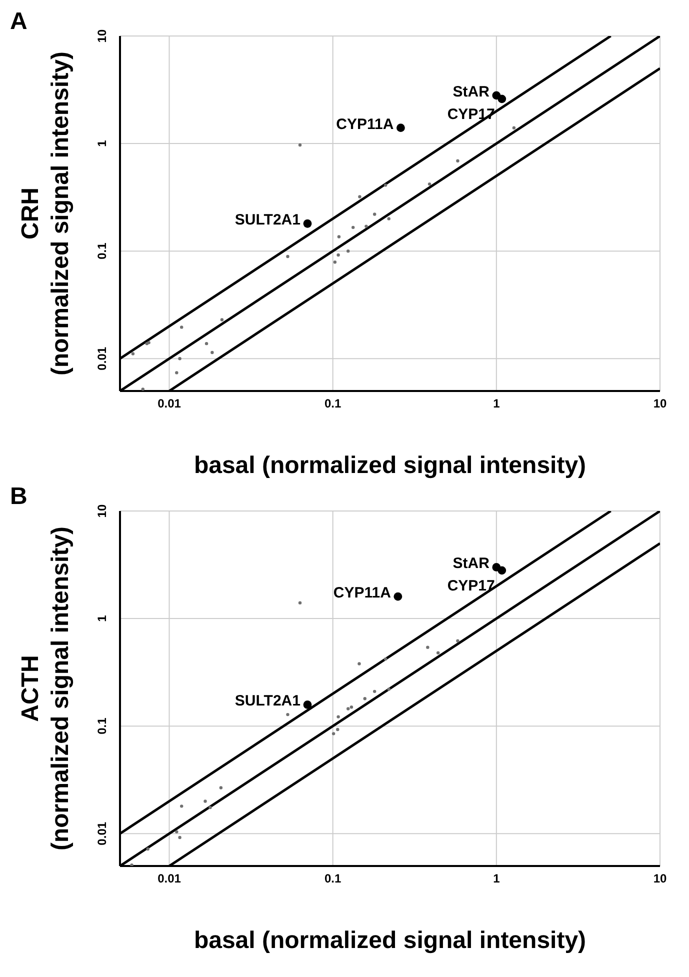  What do you see at coordinates (45, 213) in the screenshot?
I see `y-axis-title: CRH (normalized signal intensity)` at bounding box center [45, 213].